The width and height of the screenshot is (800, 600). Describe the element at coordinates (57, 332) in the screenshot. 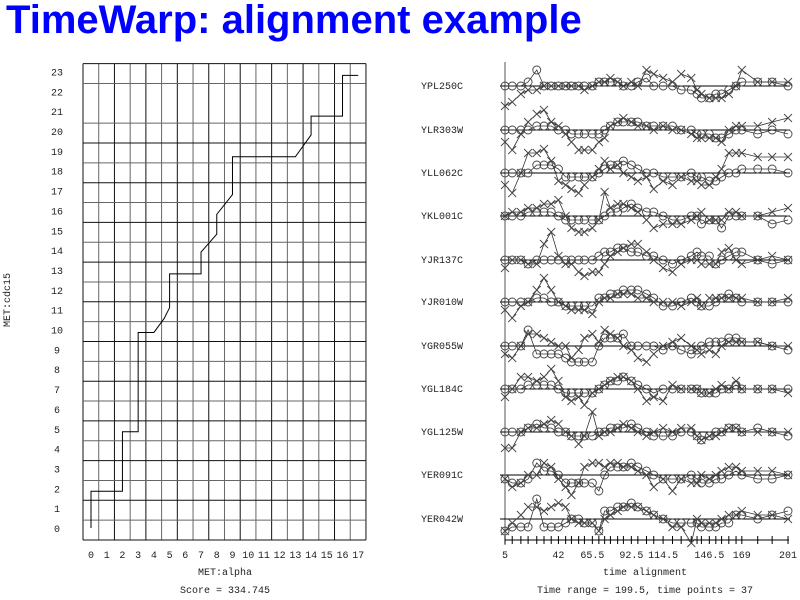

I see `y-tick-label: 10` at that location.